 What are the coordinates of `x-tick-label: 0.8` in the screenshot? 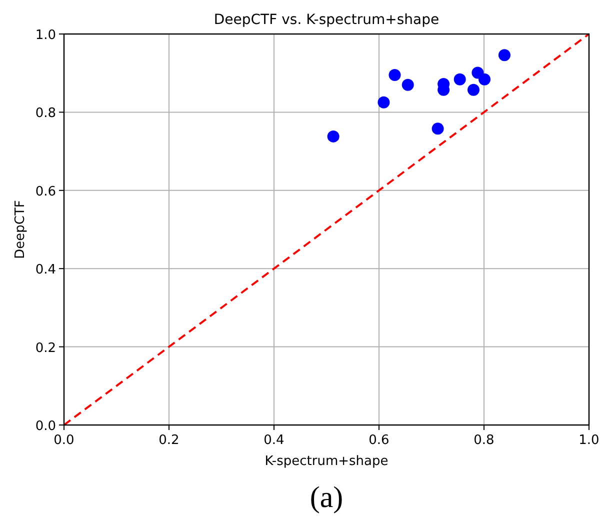 It's located at (484, 440).